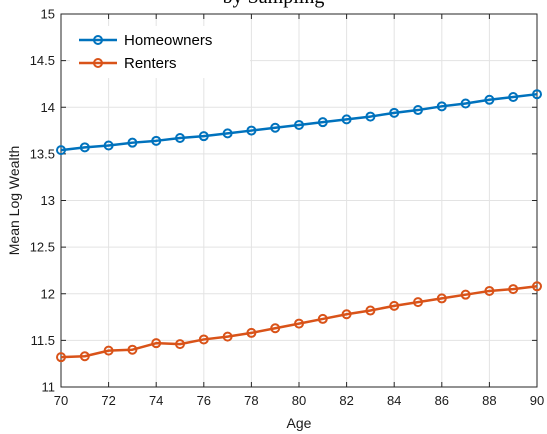  Describe the element at coordinates (442, 400) in the screenshot. I see `x-tick-label: 86` at that location.